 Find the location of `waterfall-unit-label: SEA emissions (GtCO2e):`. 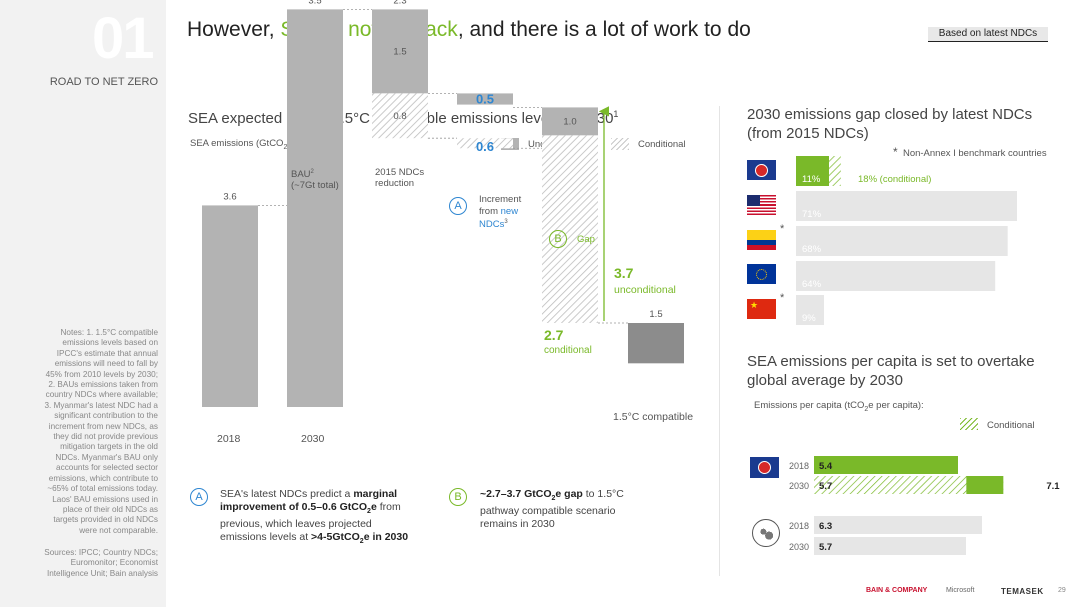

waterfall-unit-label: SEA emissions (GtCO2e): is located at coordinates (244, 144).